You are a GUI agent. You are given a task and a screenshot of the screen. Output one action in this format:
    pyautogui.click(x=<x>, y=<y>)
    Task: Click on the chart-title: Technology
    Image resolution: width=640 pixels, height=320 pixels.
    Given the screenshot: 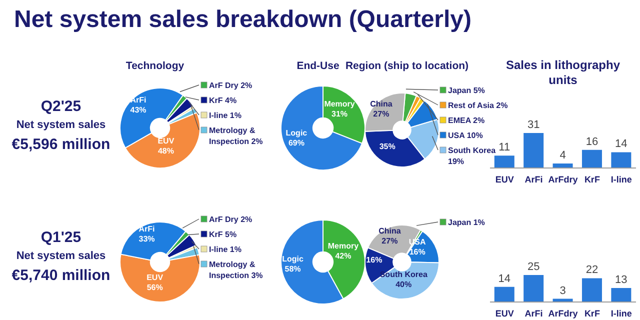 What is the action you would take?
    pyautogui.click(x=155, y=66)
    